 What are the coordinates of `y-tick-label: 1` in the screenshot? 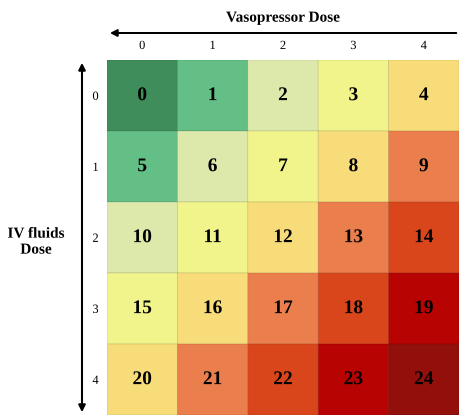 It's located at (96, 166).